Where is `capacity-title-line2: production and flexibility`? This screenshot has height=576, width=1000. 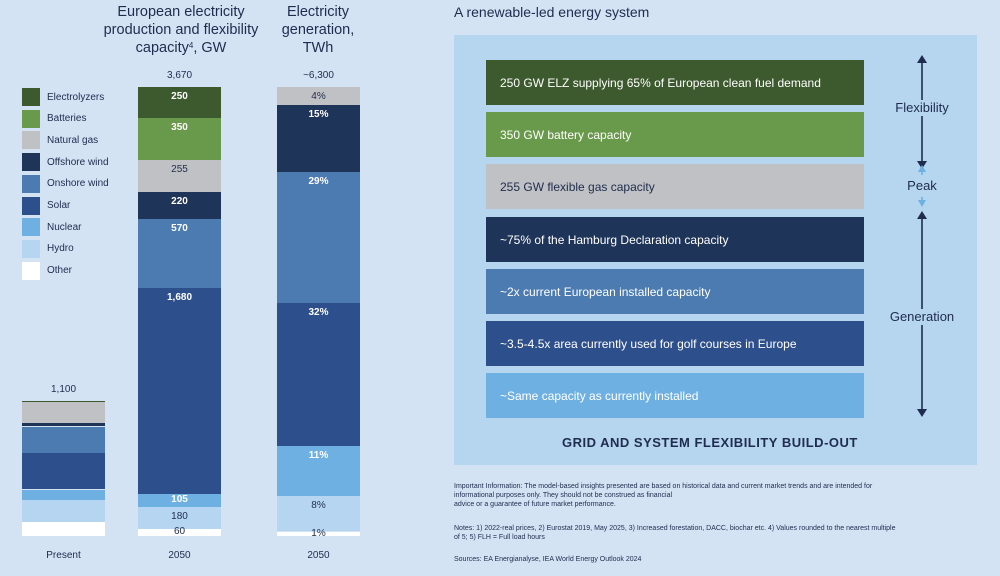 capacity-title-line2: production and flexibility is located at coordinates (181, 30).